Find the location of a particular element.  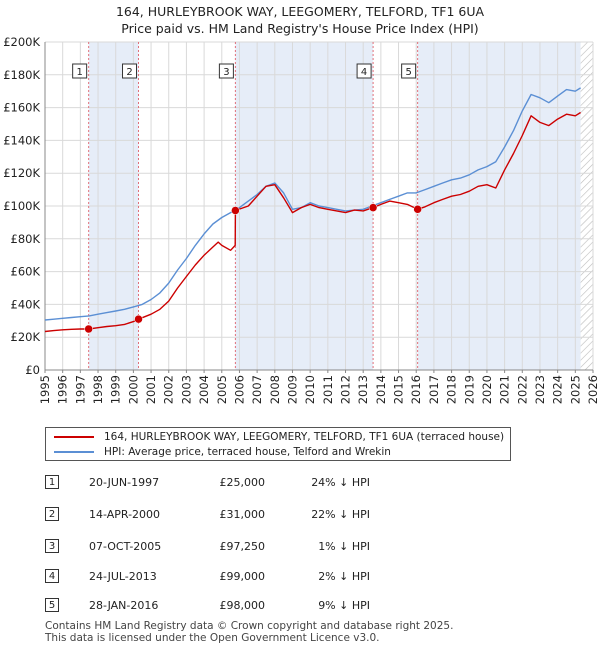

x-tick-label: 2011 is located at coordinates (328, 389).